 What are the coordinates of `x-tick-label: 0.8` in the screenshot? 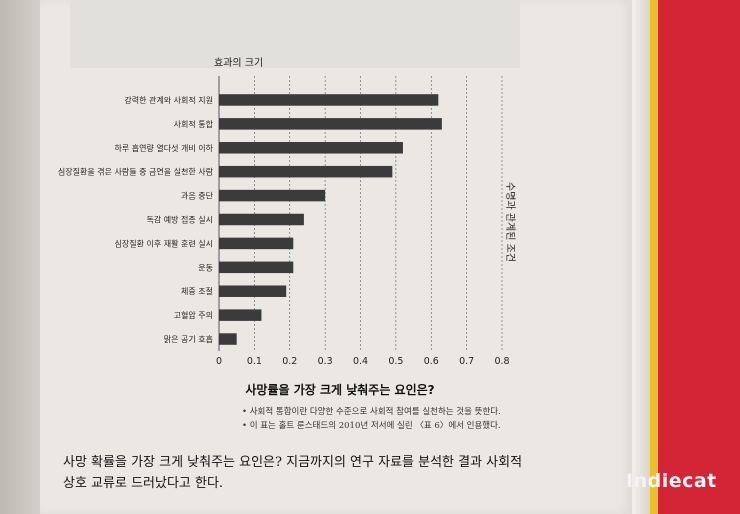 It's located at (501, 361).